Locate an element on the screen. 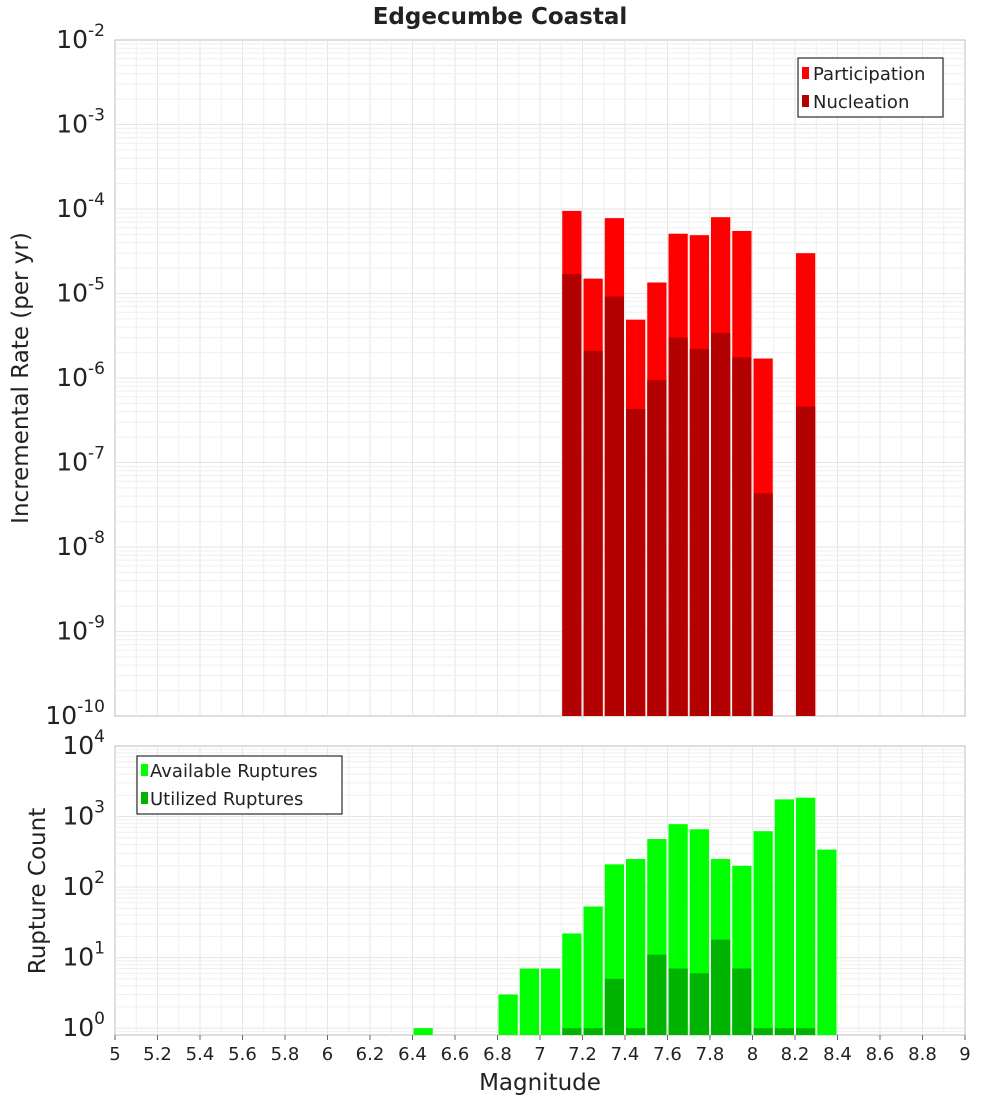  y-tick-label: 10⁻⁵ is located at coordinates (80, 291).